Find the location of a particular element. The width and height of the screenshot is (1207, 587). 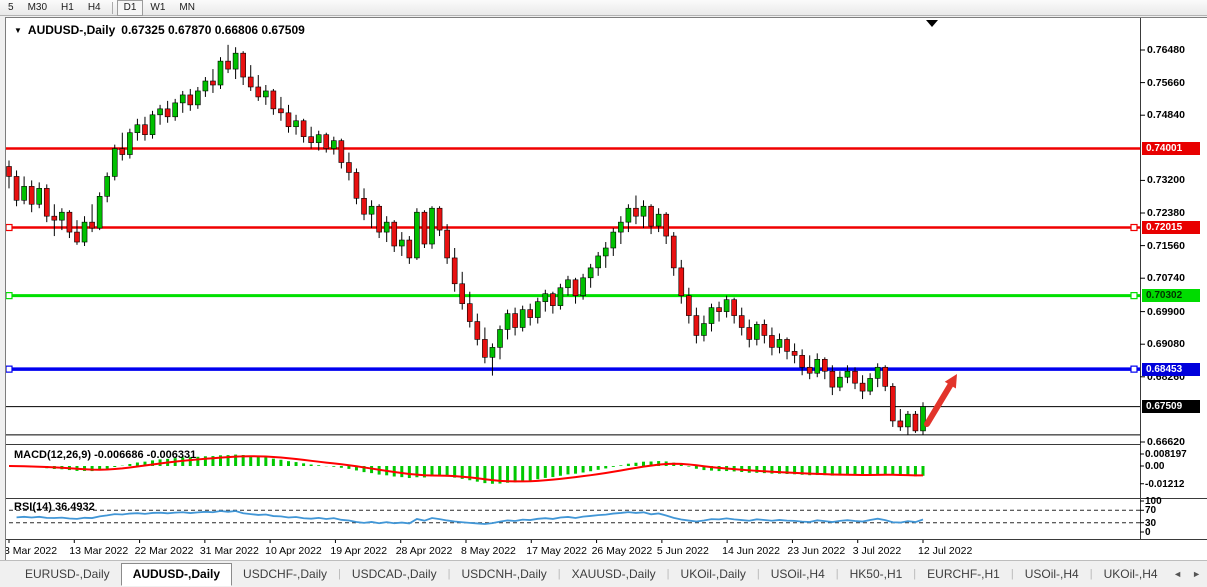

date-label: 12 Jul 2022 is located at coordinates (945, 551).